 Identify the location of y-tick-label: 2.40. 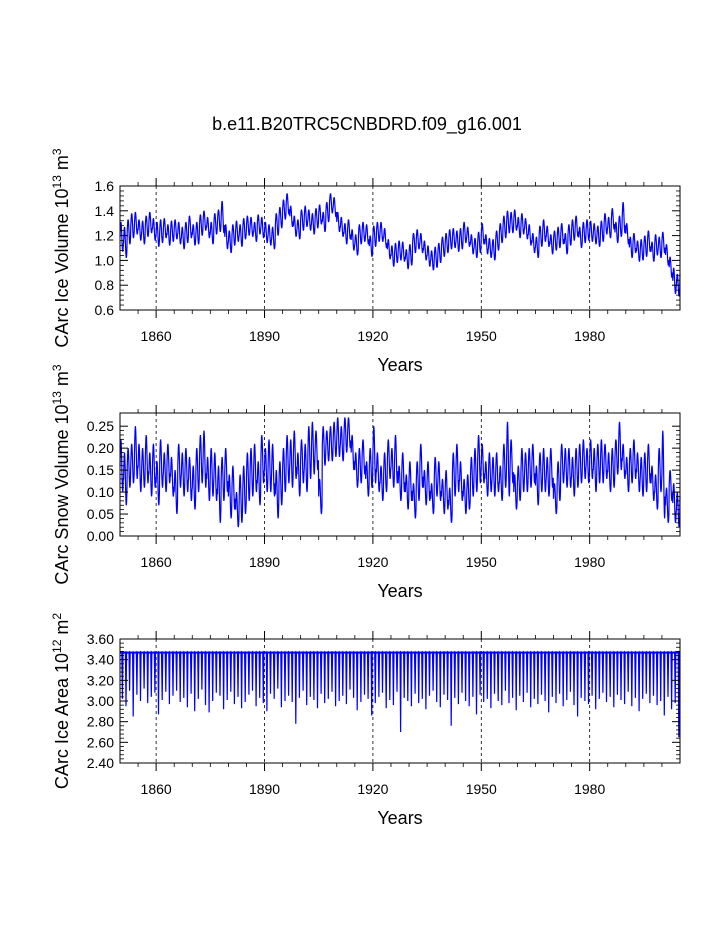
(100, 763).